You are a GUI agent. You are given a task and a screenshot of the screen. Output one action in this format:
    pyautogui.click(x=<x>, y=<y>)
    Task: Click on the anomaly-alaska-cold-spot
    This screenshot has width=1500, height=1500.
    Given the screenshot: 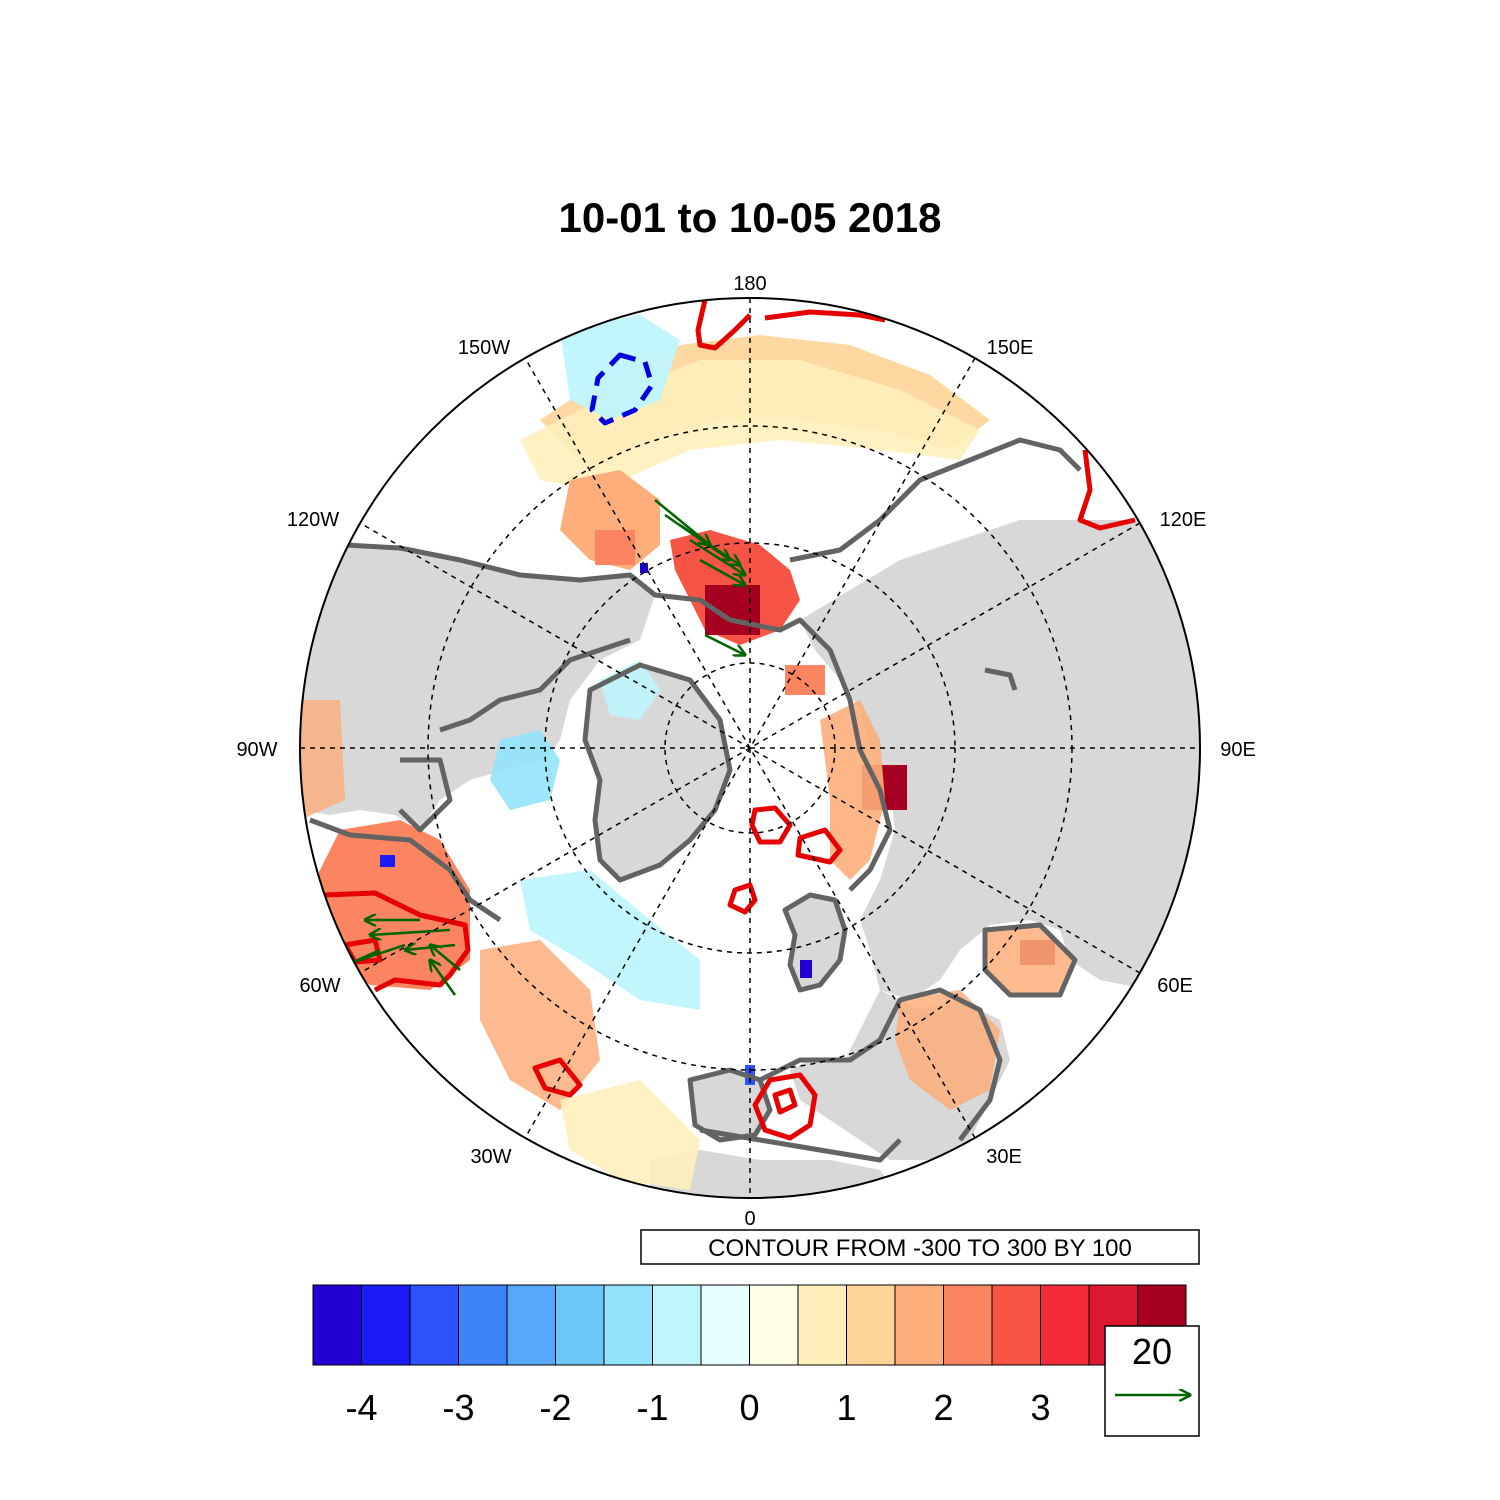 What is the action you would take?
    pyautogui.click(x=644, y=568)
    